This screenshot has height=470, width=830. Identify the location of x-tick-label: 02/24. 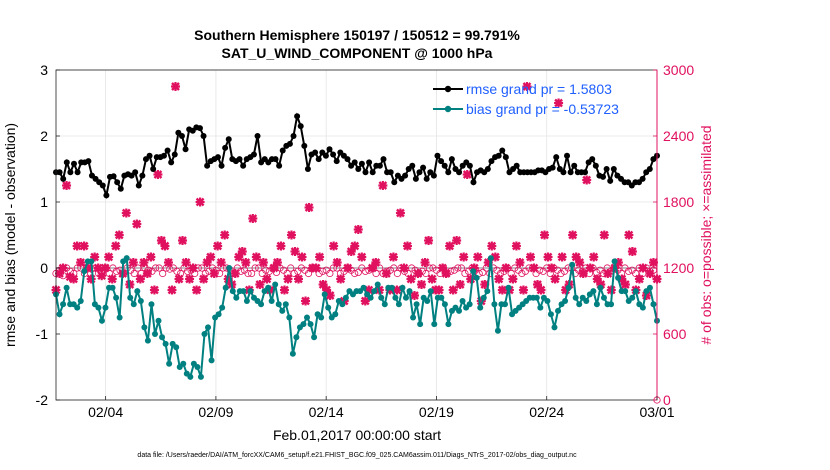
(546, 412).